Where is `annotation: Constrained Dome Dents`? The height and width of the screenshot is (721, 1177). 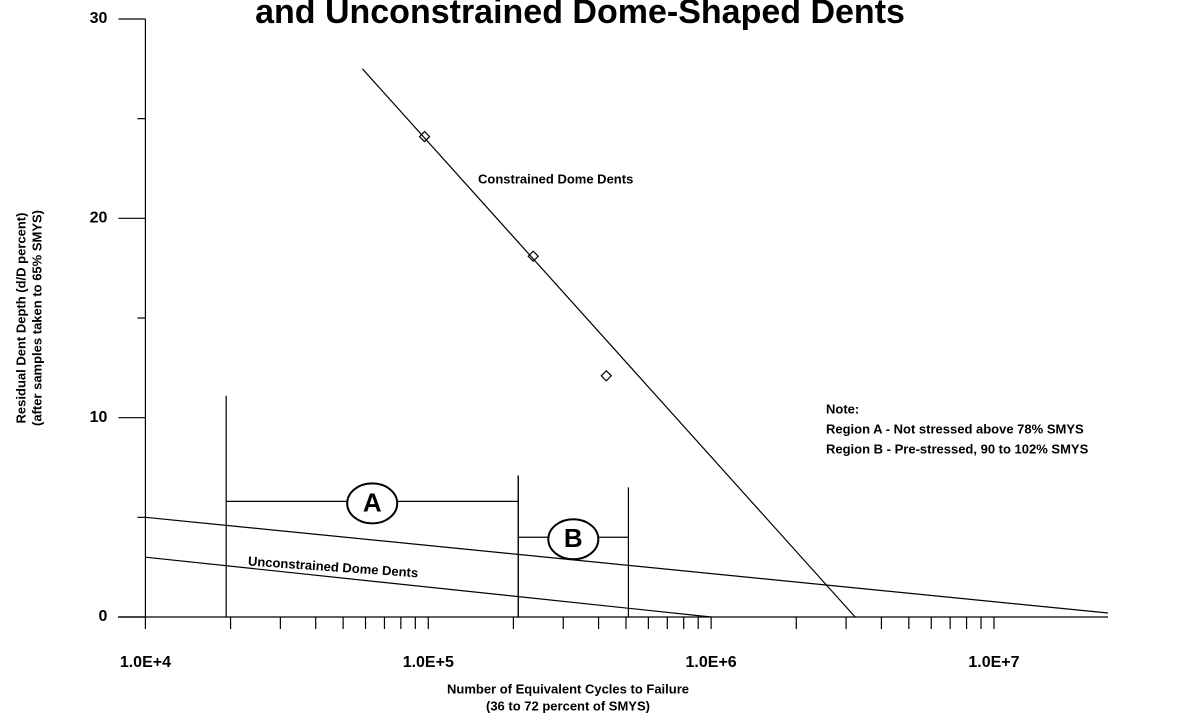 annotation: Constrained Dome Dents is located at coordinates (555, 178).